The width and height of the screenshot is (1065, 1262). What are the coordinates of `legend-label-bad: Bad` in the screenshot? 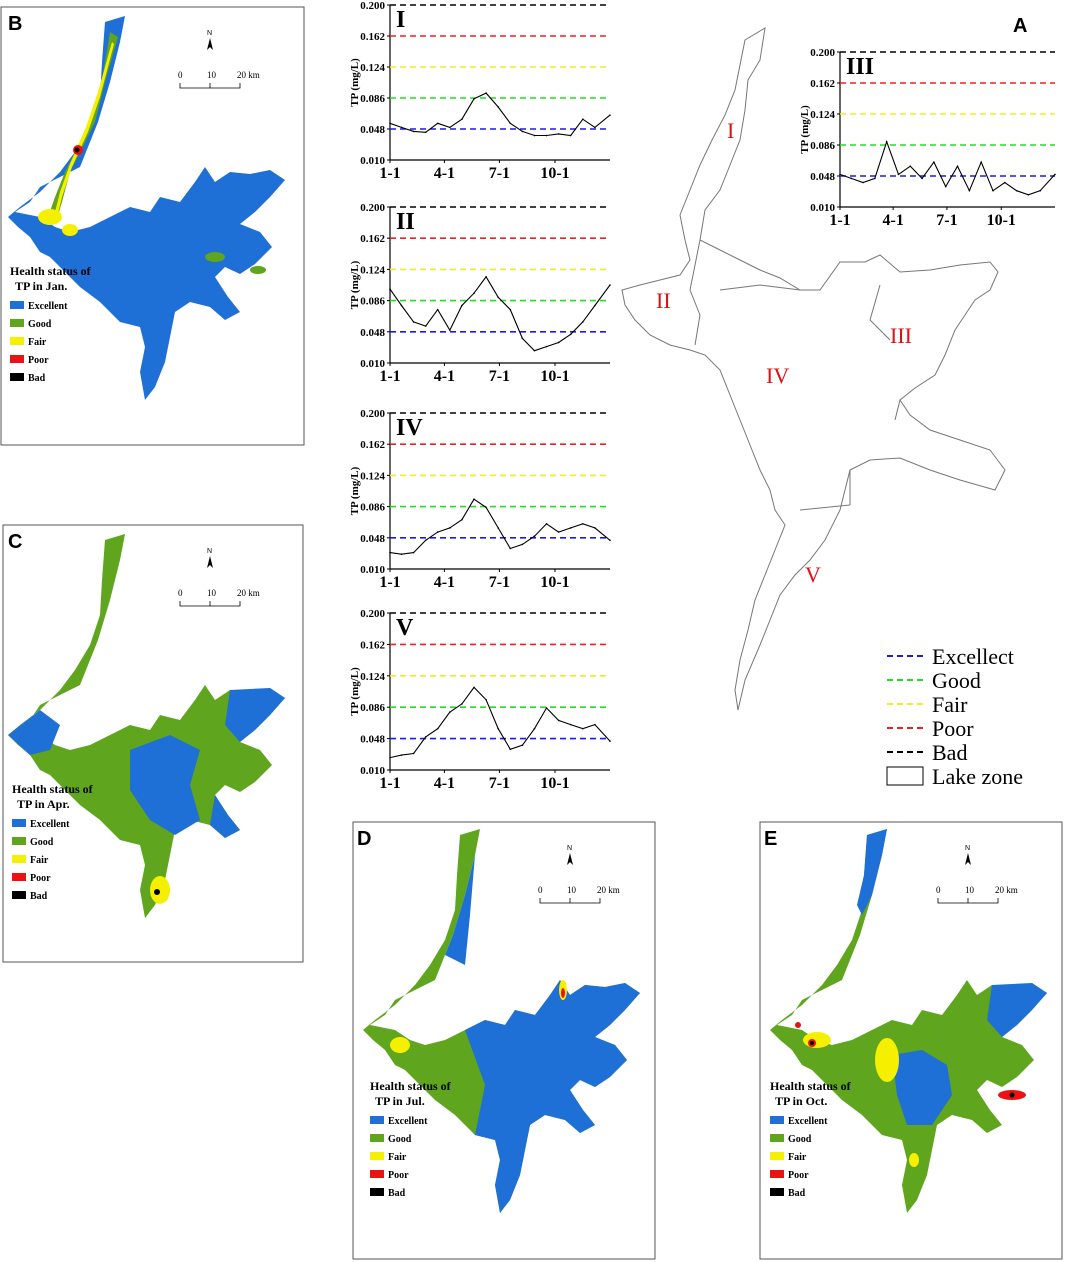 It's located at (39, 896).